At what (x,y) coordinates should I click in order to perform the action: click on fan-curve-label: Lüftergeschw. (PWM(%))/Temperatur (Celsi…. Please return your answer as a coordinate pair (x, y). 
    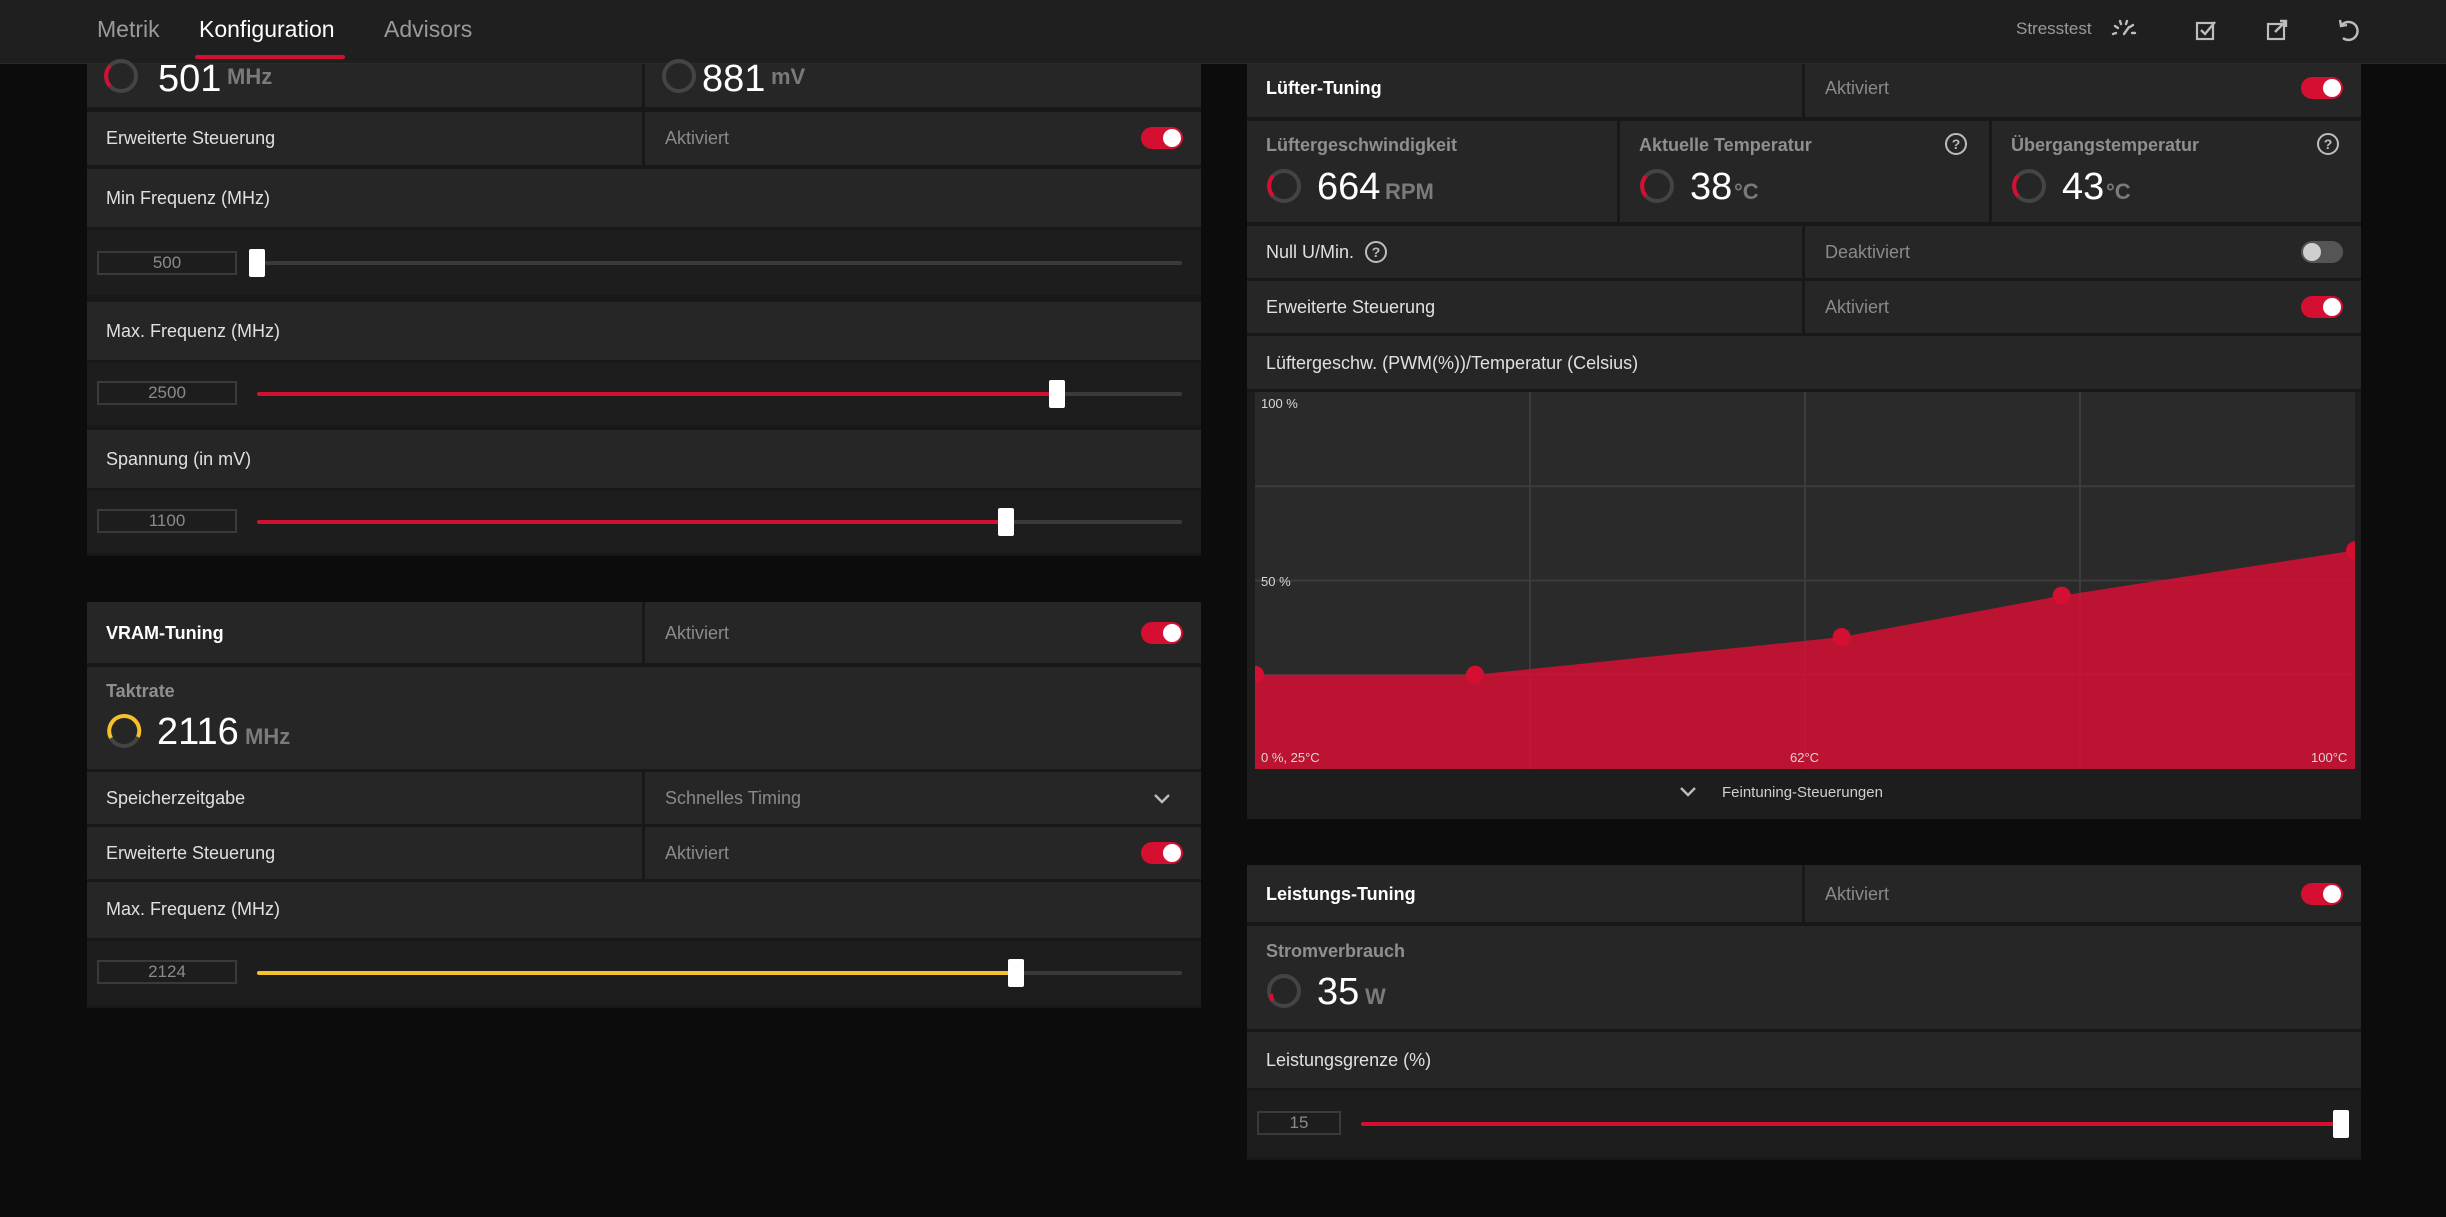
    Looking at the image, I should click on (1452, 363).